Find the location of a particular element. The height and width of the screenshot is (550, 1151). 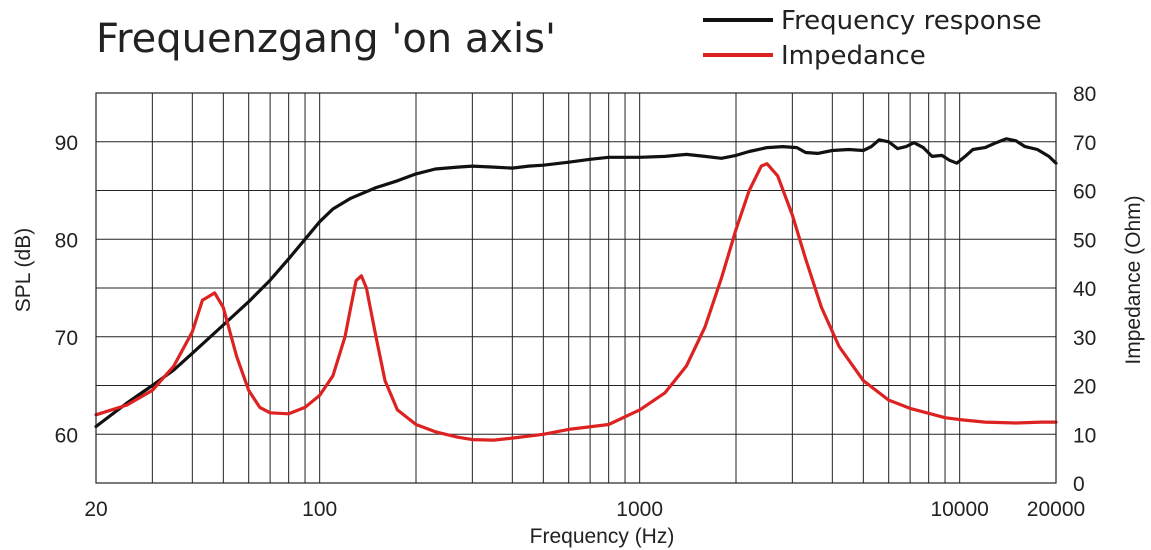

y2-tick-label: 40 is located at coordinates (1084, 289).